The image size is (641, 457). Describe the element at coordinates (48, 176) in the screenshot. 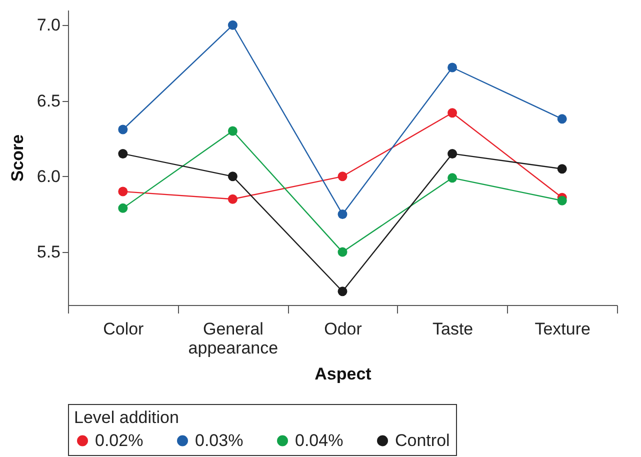

I see `y-tick-label: 6.0` at that location.